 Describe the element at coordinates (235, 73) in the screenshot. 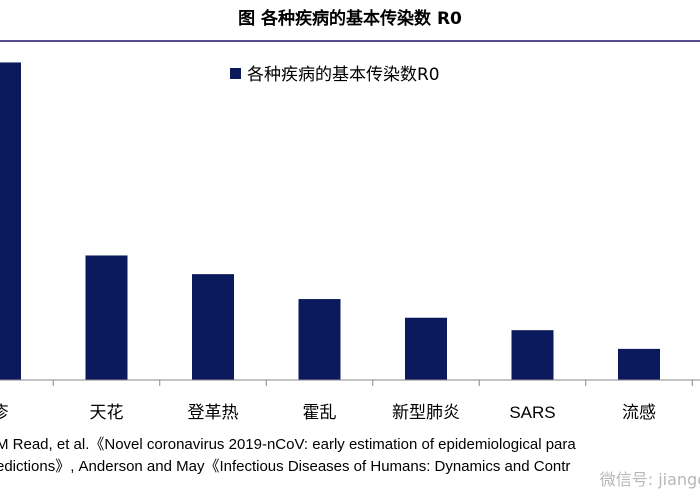

I see `legend-swatch` at that location.